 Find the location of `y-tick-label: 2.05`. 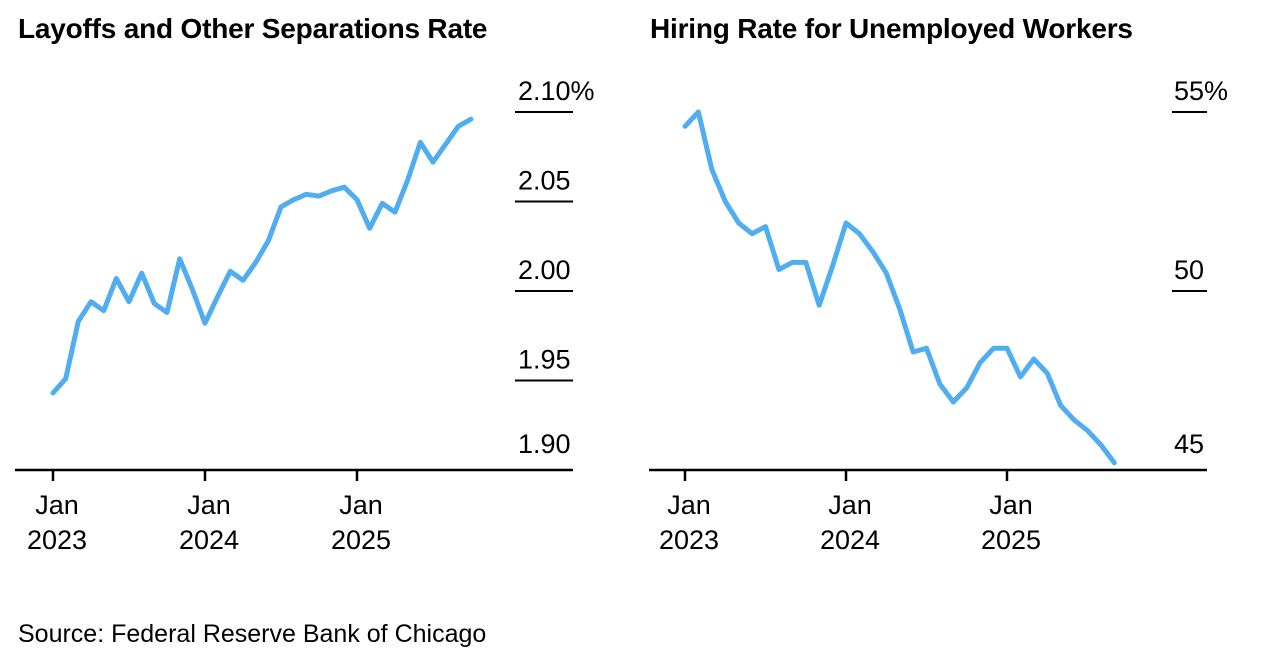

y-tick-label: 2.05 is located at coordinates (544, 181).